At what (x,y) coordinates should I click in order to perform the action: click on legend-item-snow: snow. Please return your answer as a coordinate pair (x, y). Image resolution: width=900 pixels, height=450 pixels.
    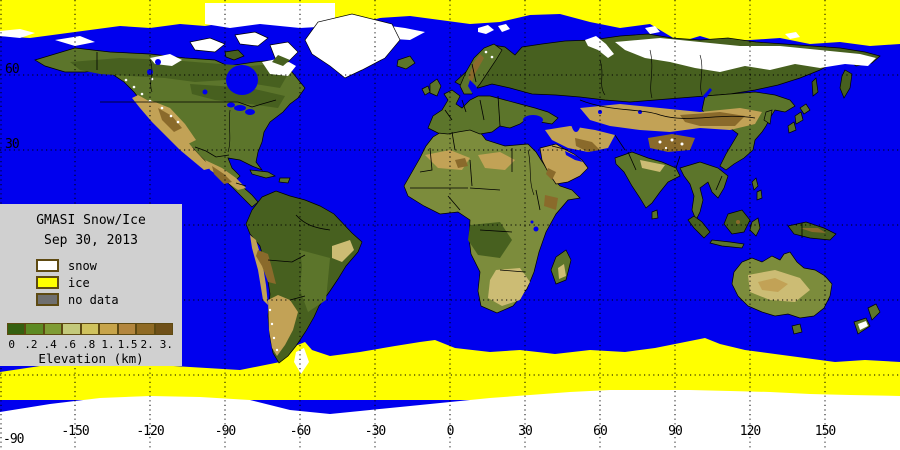
    Looking at the image, I should click on (91, 265).